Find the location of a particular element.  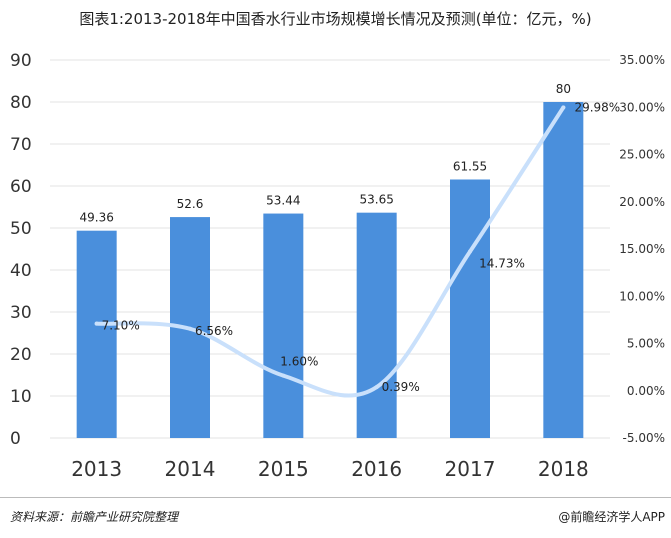

bar-value-label: 53.65 is located at coordinates (376, 200).